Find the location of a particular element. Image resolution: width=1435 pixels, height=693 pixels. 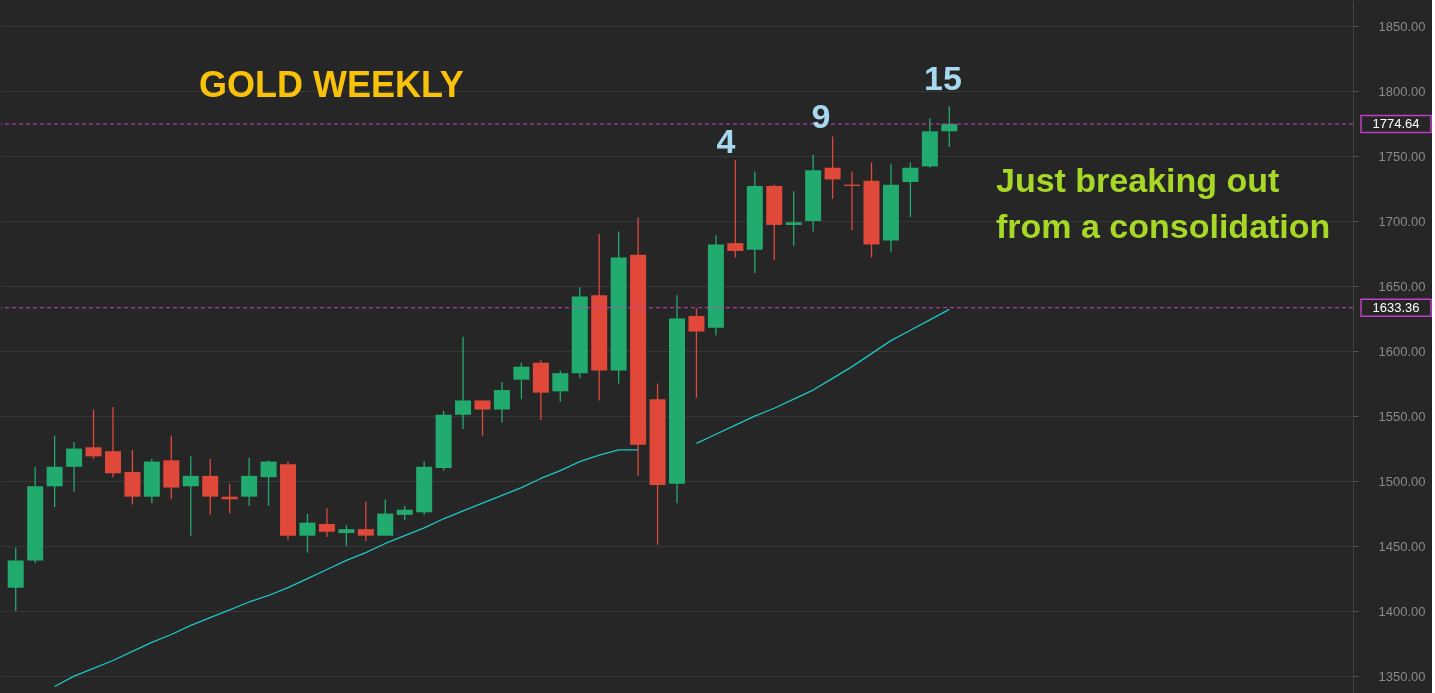

y-tick-label: 1450.00 is located at coordinates (1402, 546).